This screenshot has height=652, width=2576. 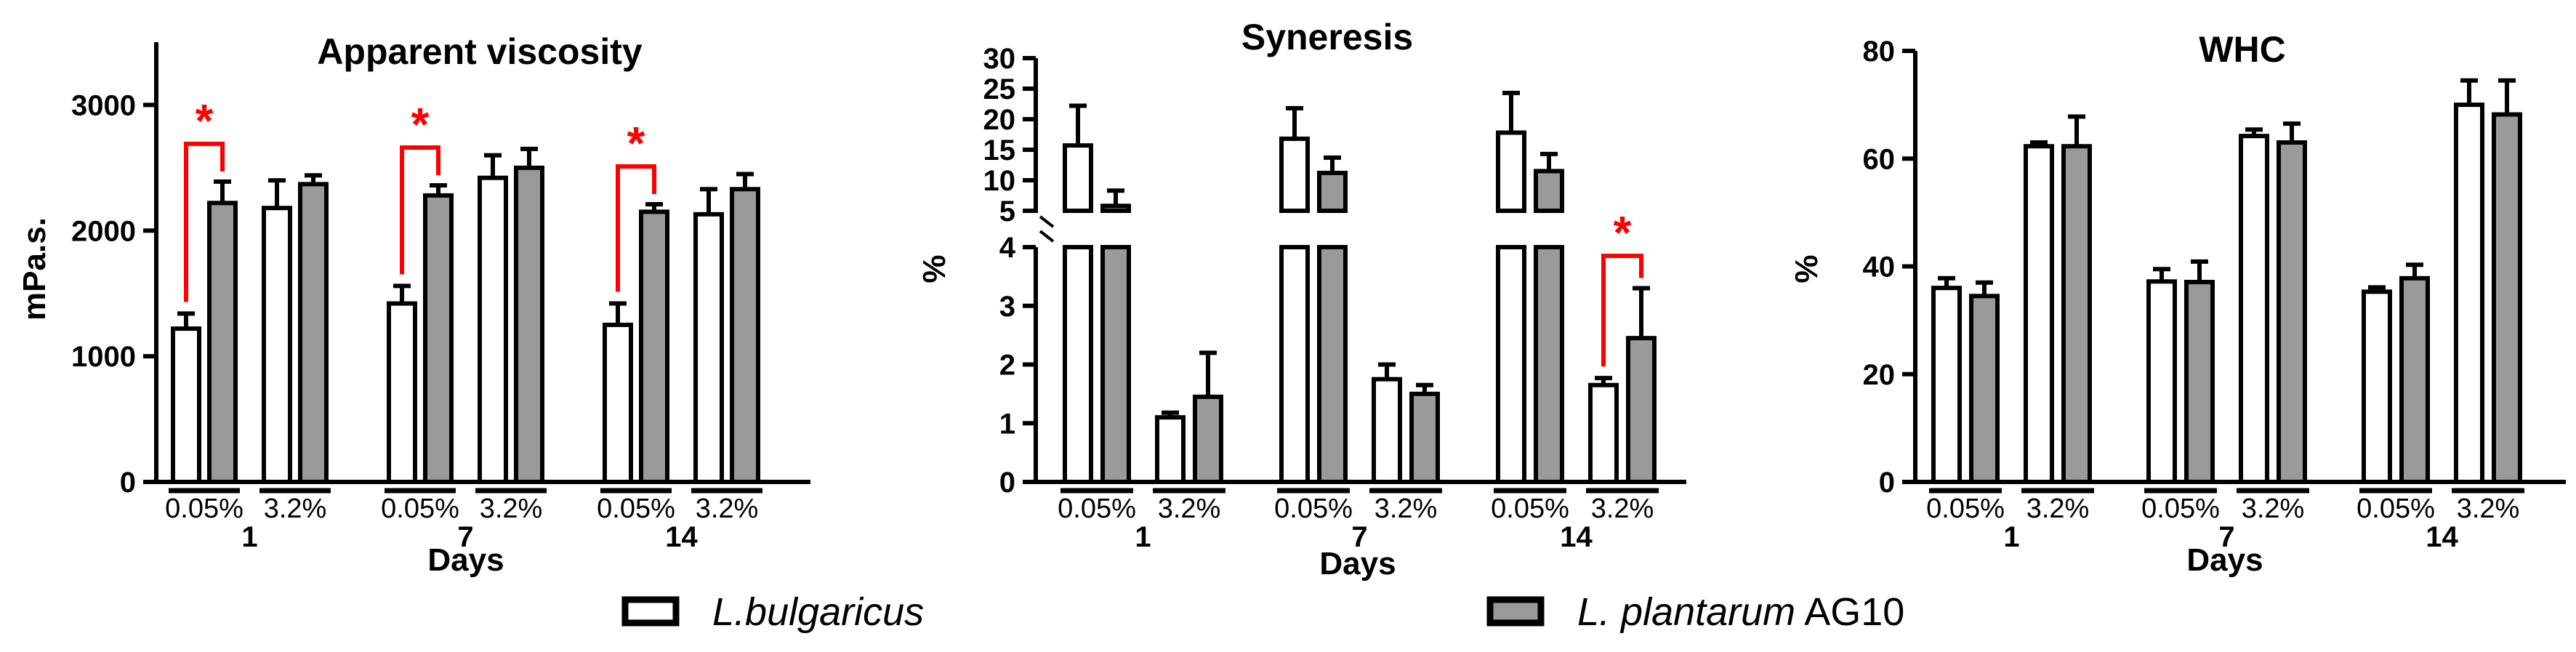 I want to click on chart-title: Apparent viscosity, so click(x=480, y=52).